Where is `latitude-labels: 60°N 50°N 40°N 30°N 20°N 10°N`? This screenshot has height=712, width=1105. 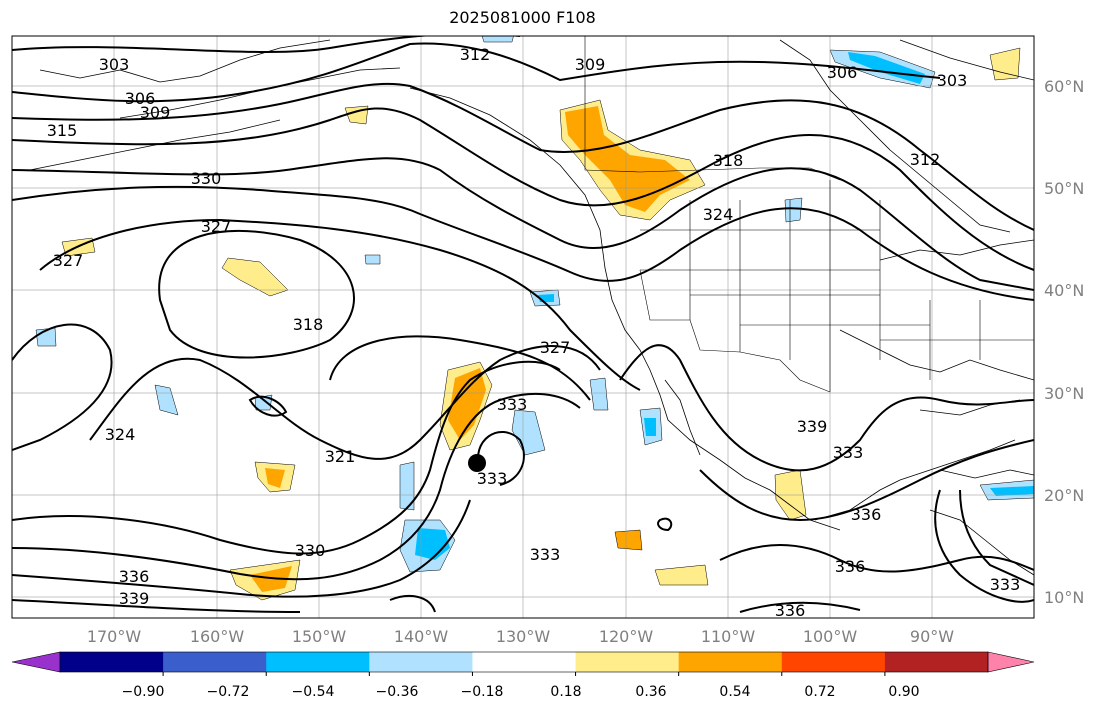 latitude-labels: 60°N 50°N 40°N 30°N 20°N 10°N is located at coordinates (1064, 342).